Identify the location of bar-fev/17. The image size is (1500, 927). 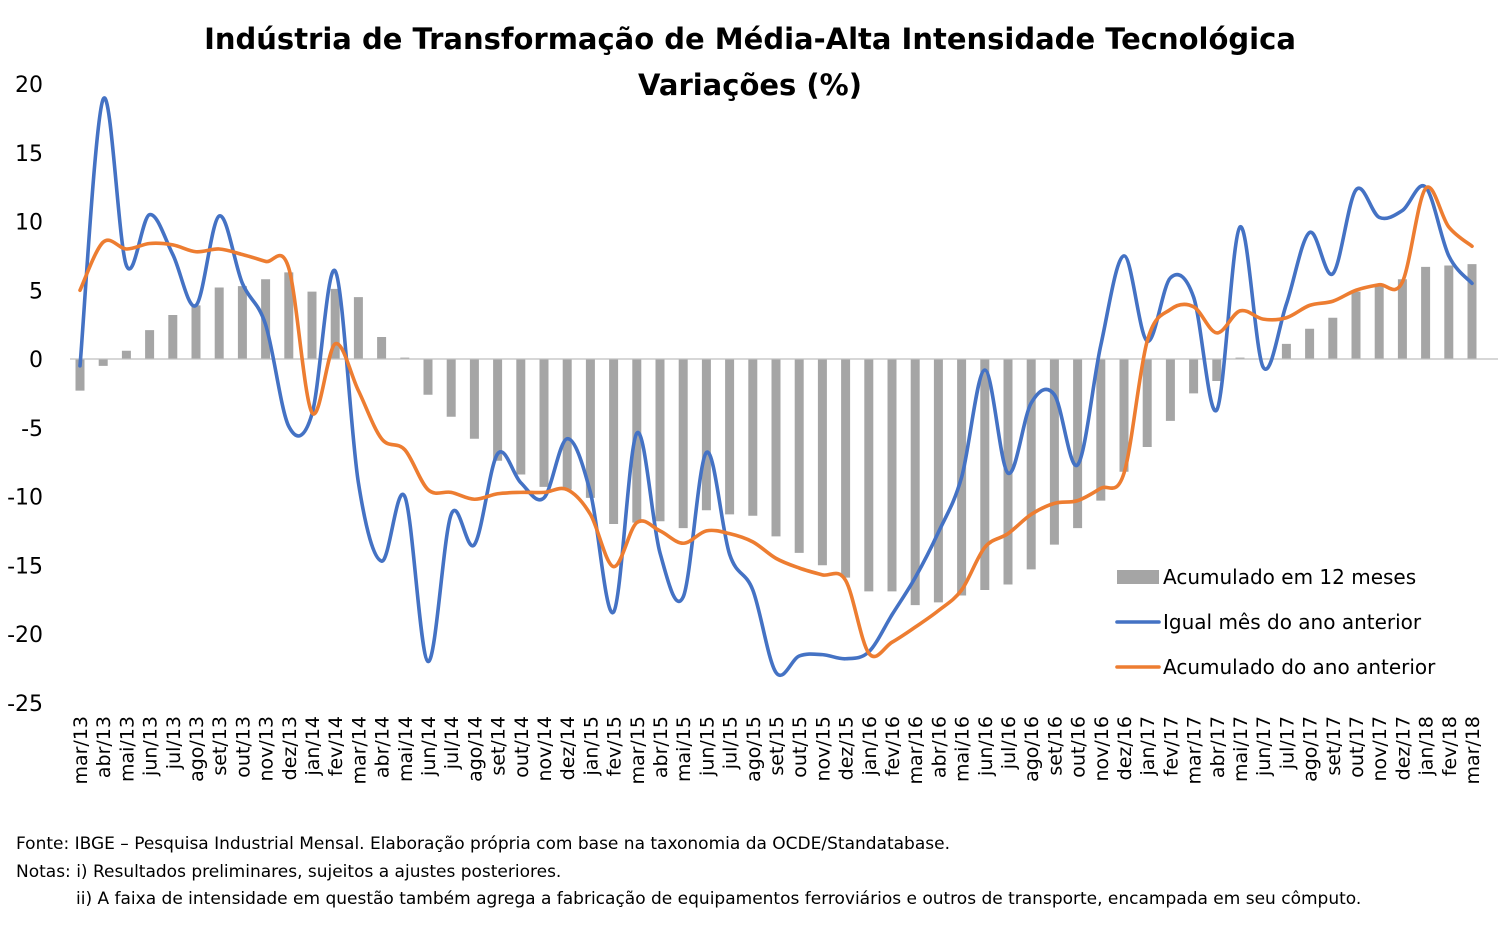
(1170, 390).